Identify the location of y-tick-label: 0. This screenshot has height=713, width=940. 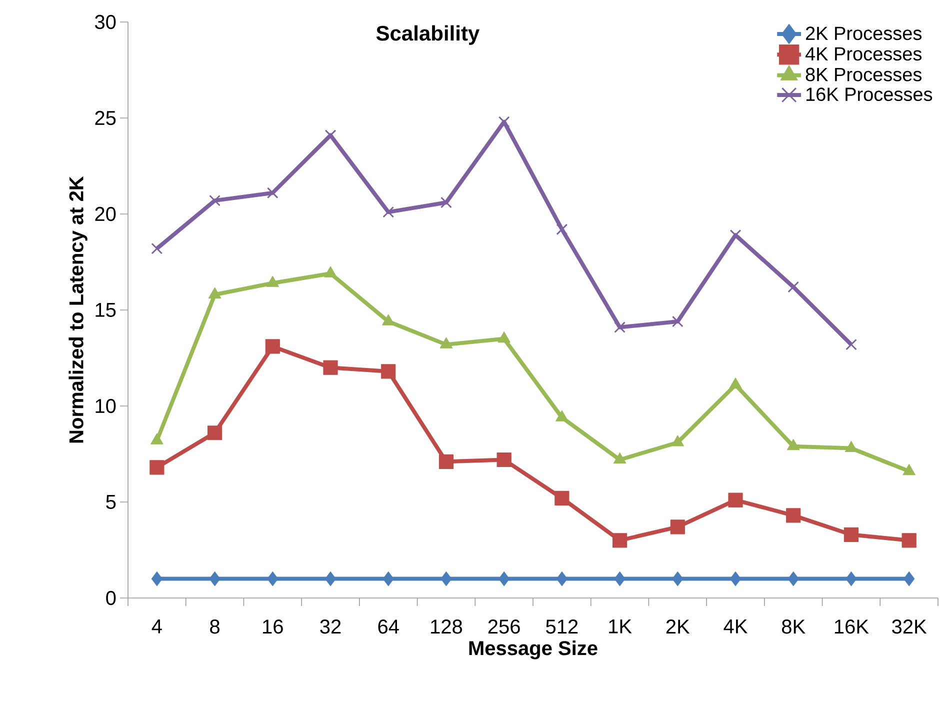
(111, 598).